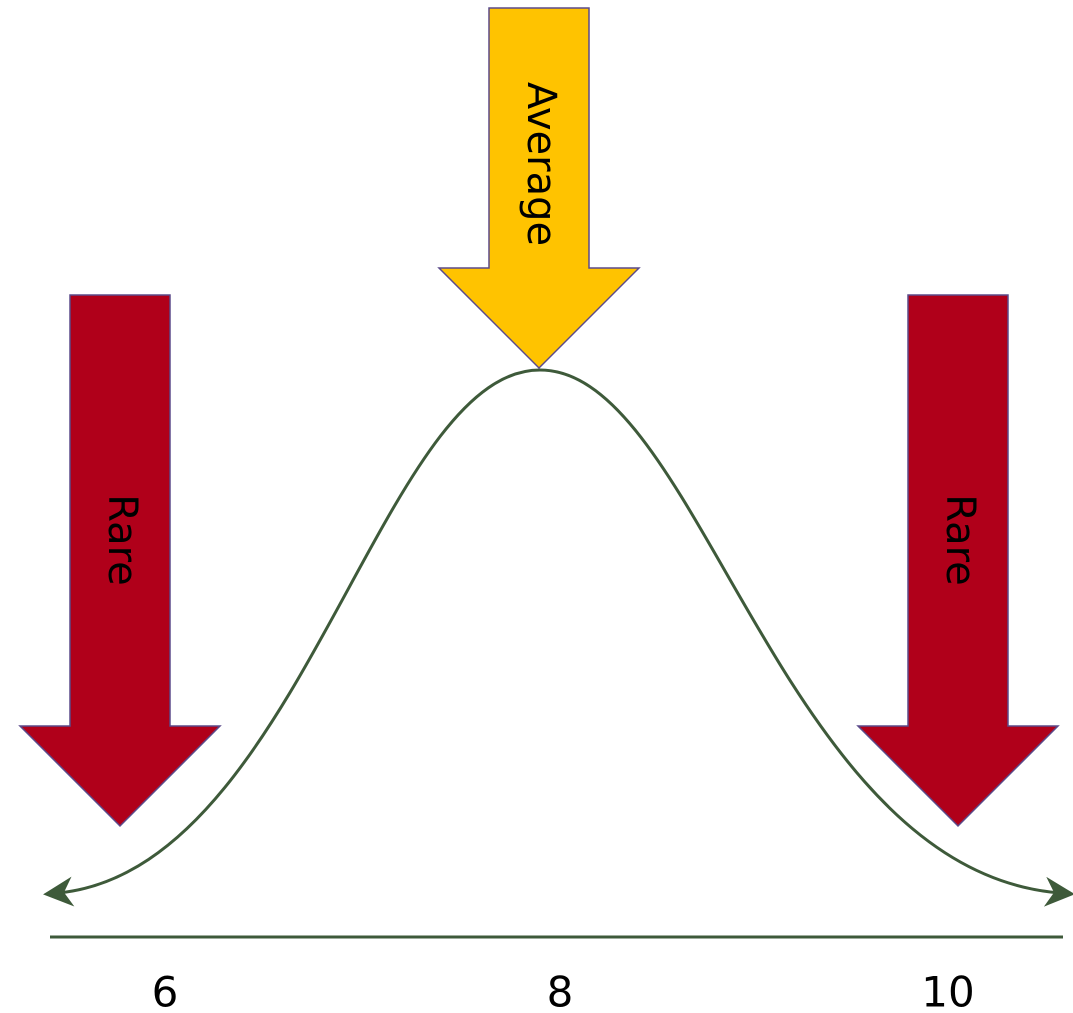  I want to click on tick-label-6: 6, so click(165, 990).